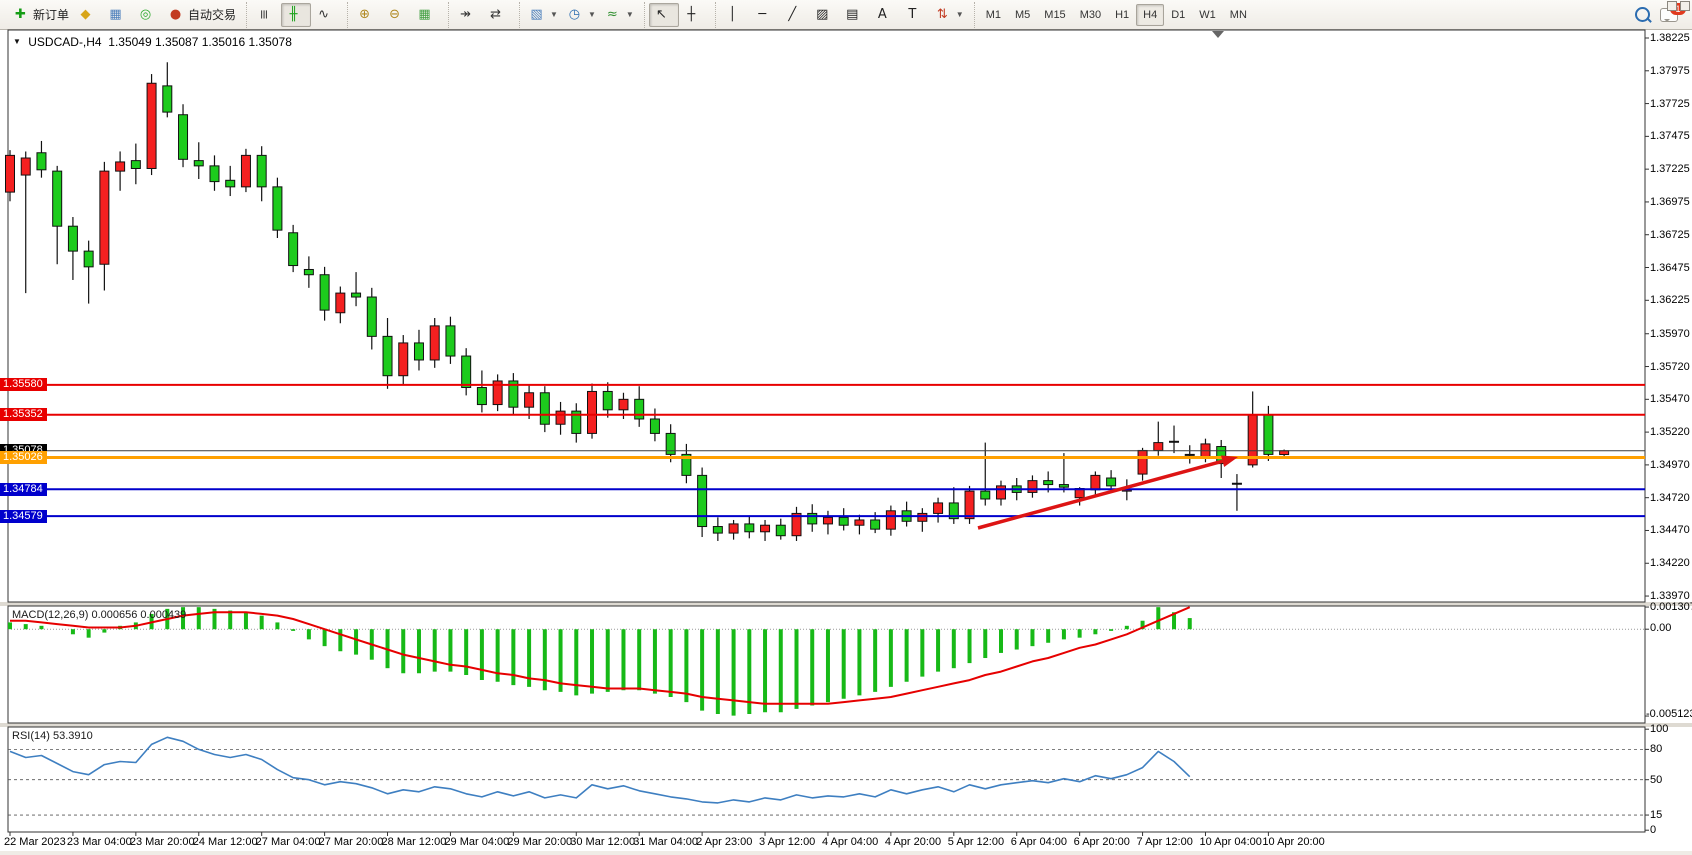 This screenshot has height=855, width=1692. I want to click on time-axis-label: 29 Mar 04:00, so click(477, 842).